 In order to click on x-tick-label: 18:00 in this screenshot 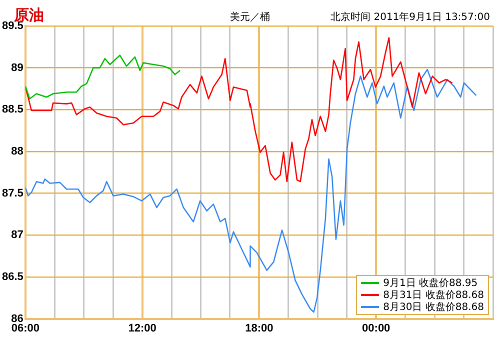, I will do `click(259, 328)`.